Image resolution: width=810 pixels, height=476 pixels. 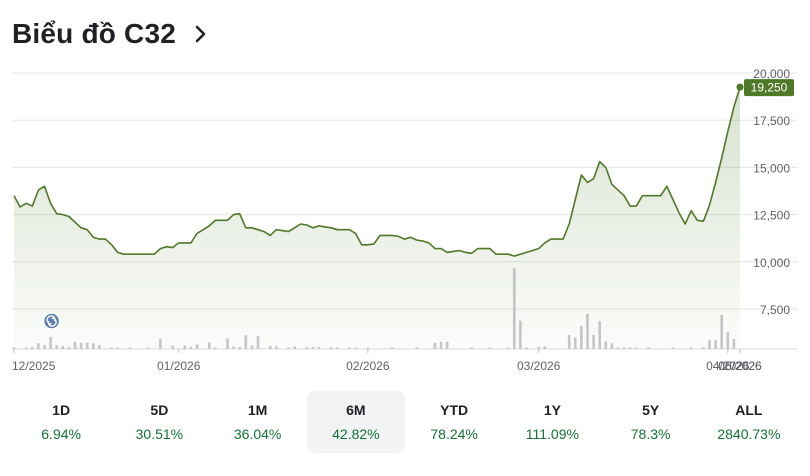 I want to click on x-tick-label: 12/2025, so click(x=34, y=366).